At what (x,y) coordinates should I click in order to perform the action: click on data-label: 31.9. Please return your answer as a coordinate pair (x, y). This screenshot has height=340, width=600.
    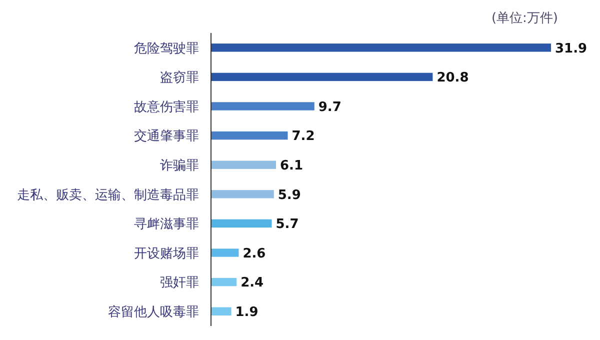
    Looking at the image, I should click on (571, 48).